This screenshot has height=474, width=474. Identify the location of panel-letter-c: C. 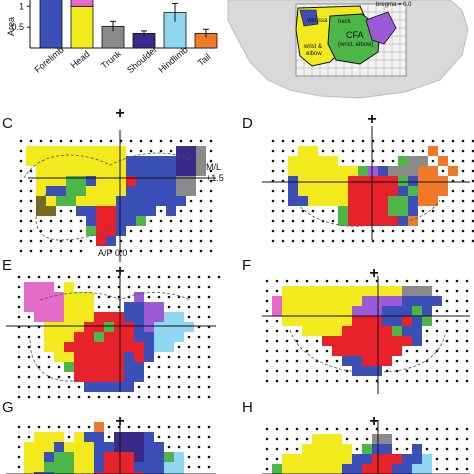
(7, 123).